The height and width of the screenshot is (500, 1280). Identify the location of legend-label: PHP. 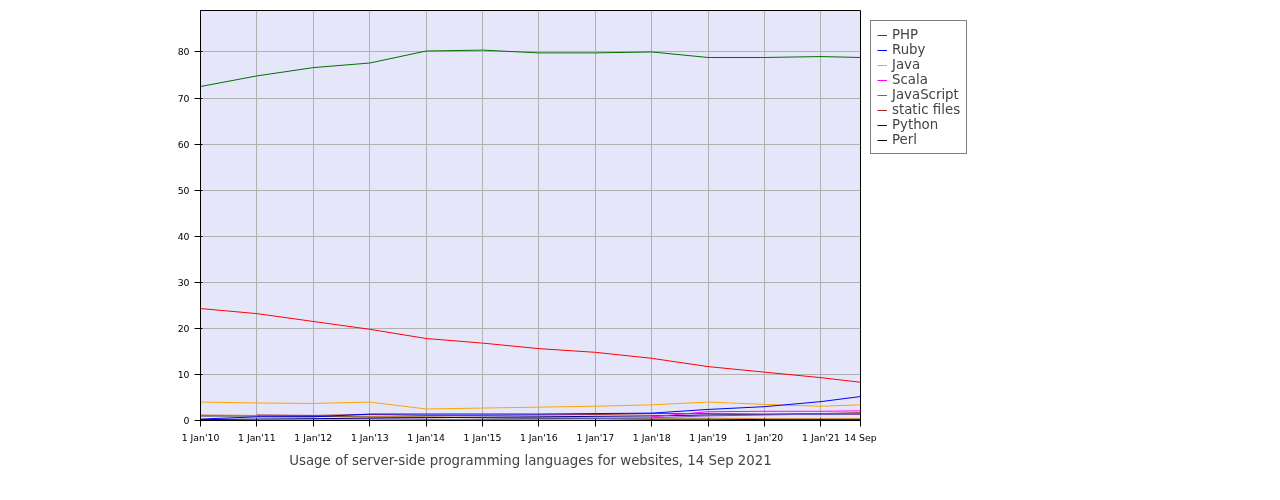
(905, 34).